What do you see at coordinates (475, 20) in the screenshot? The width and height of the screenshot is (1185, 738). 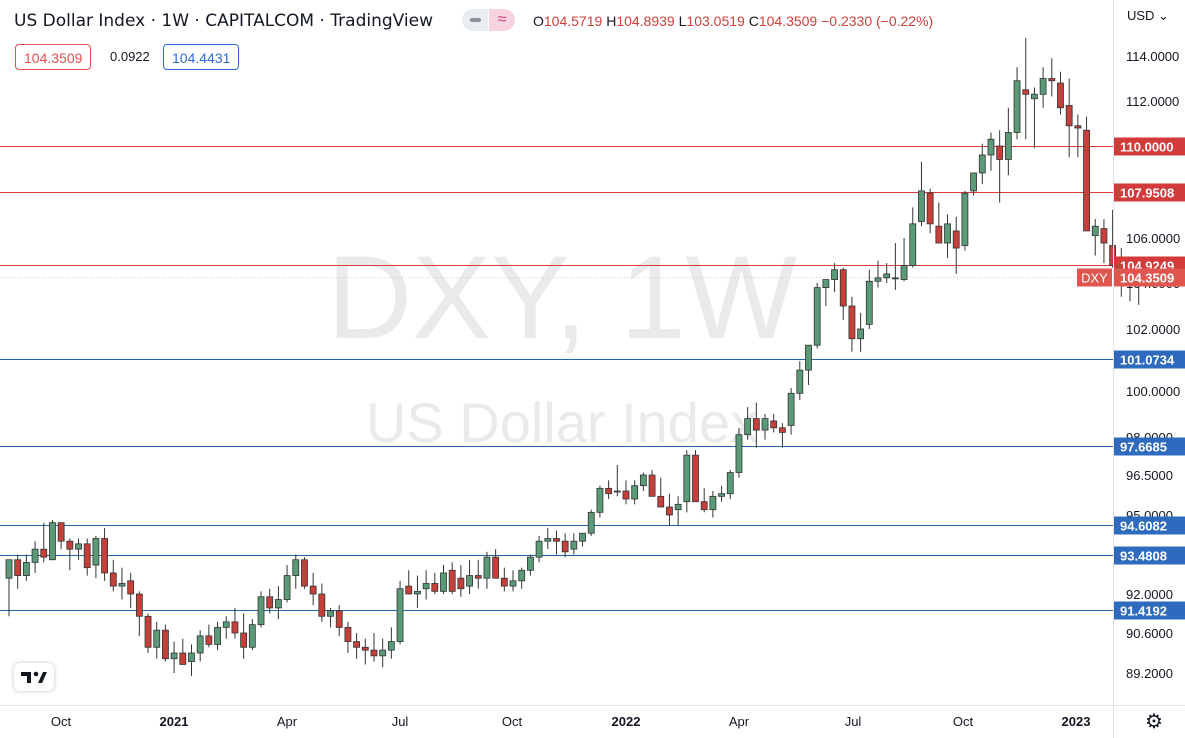 I see `compare-icon` at bounding box center [475, 20].